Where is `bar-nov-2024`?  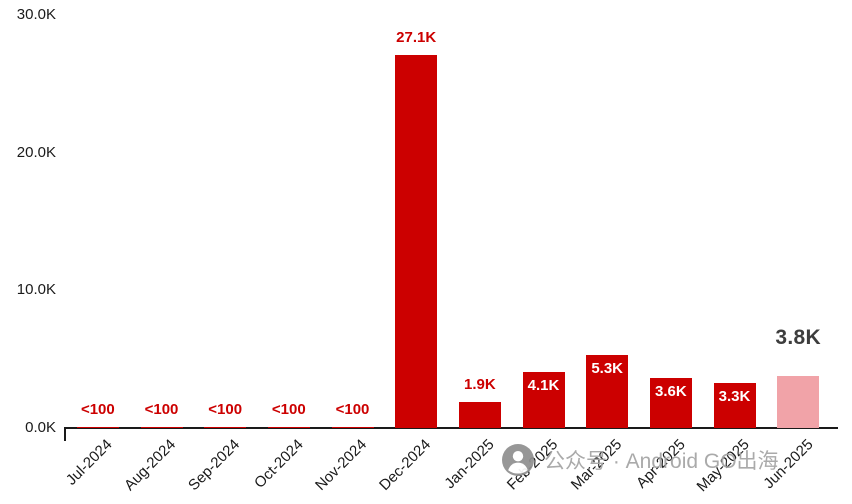 bar-nov-2024 is located at coordinates (352, 427).